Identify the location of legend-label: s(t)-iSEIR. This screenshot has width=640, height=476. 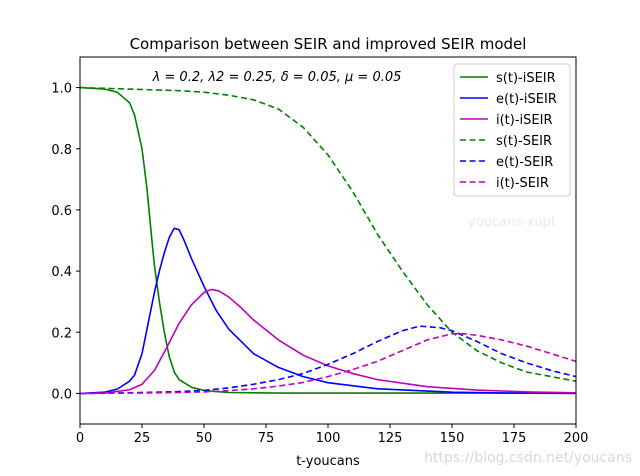
(526, 78).